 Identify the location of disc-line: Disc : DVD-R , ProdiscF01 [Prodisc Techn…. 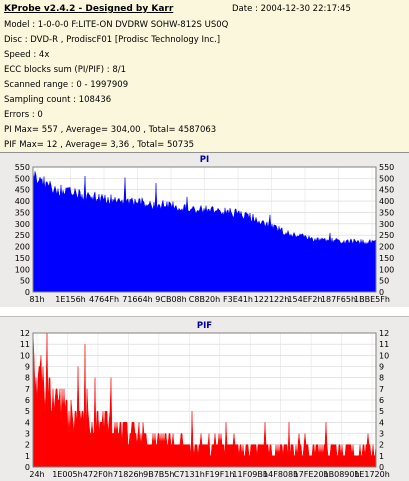
(112, 40).